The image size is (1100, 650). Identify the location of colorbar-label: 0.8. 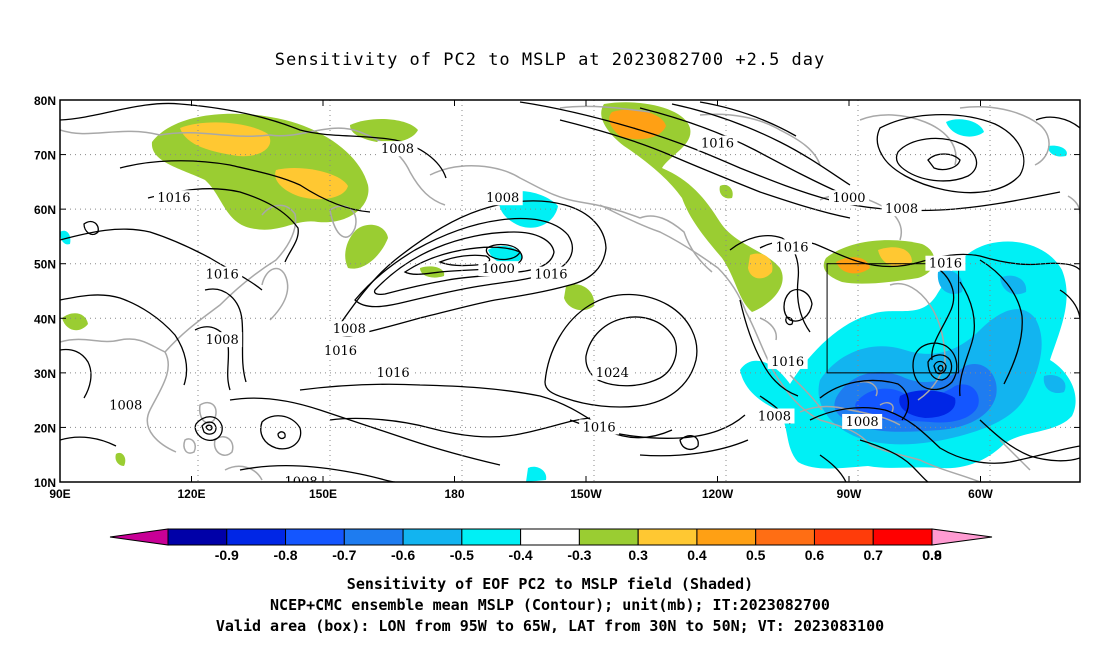
(932, 555).